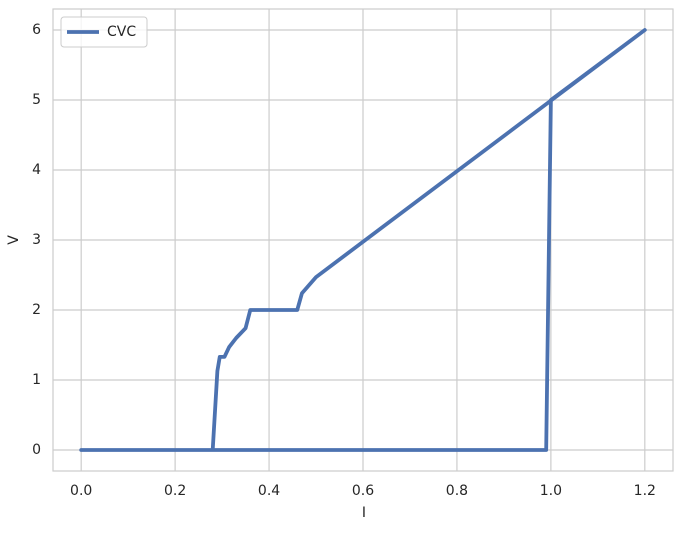 Image resolution: width=683 pixels, height=534 pixels. What do you see at coordinates (363, 491) in the screenshot?
I see `x-tick-label: 0.6` at bounding box center [363, 491].